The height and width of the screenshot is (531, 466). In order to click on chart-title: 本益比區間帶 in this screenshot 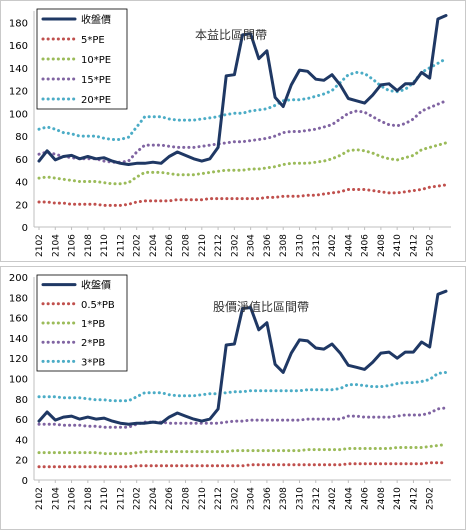, I will do `click(231, 35)`.